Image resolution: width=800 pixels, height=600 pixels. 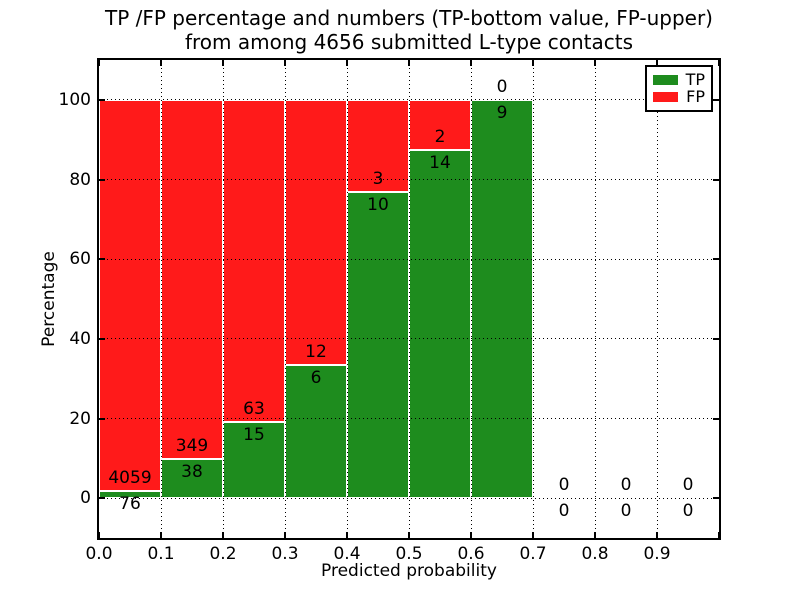 I want to click on tp-count-label: 10, so click(x=378, y=204).